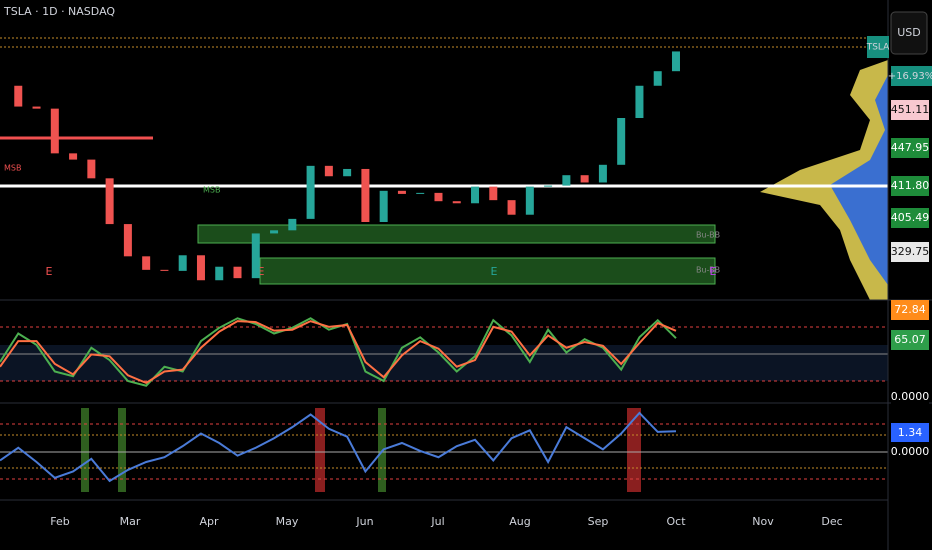 The image size is (932, 550). What do you see at coordinates (130, 521) in the screenshot?
I see `x-tick-label: Mar` at bounding box center [130, 521].